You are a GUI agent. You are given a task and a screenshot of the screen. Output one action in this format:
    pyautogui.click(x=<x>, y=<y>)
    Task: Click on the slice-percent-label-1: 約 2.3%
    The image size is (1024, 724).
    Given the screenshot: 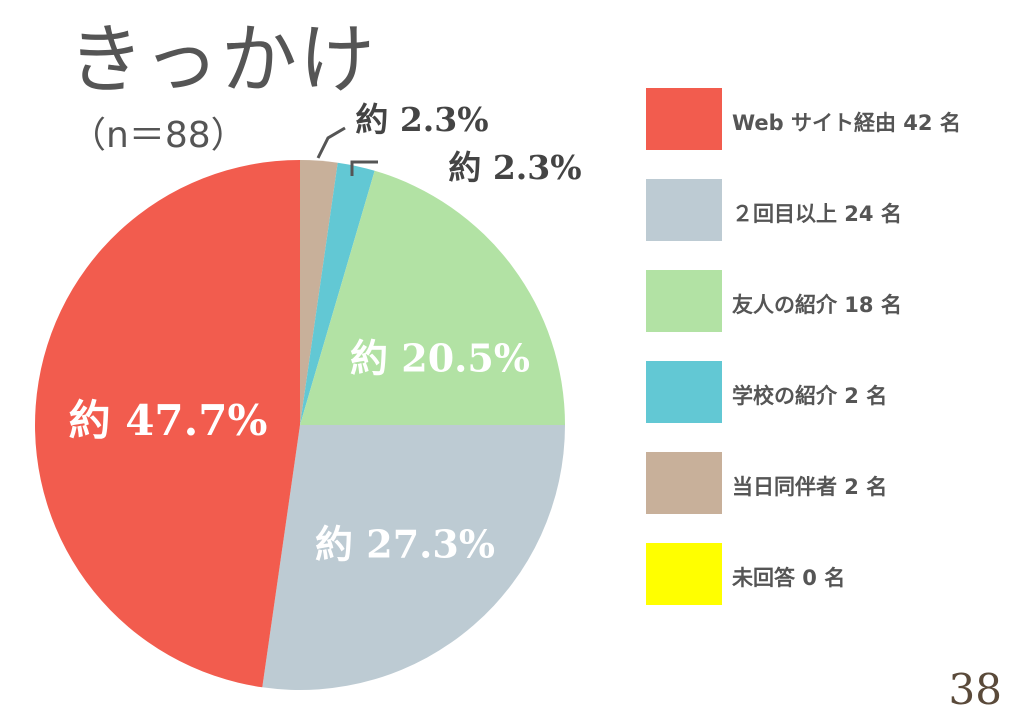 What is the action you would take?
    pyautogui.click(x=514, y=167)
    